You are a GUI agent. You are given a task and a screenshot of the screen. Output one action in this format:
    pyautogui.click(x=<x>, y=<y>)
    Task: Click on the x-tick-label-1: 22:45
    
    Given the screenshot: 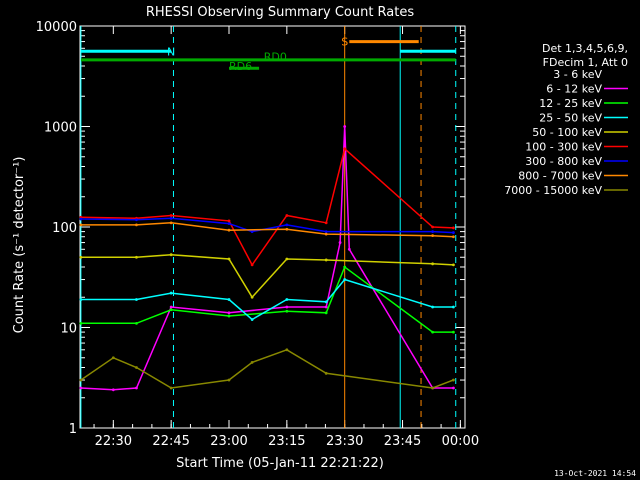 What is the action you would take?
    pyautogui.click(x=170, y=441)
    